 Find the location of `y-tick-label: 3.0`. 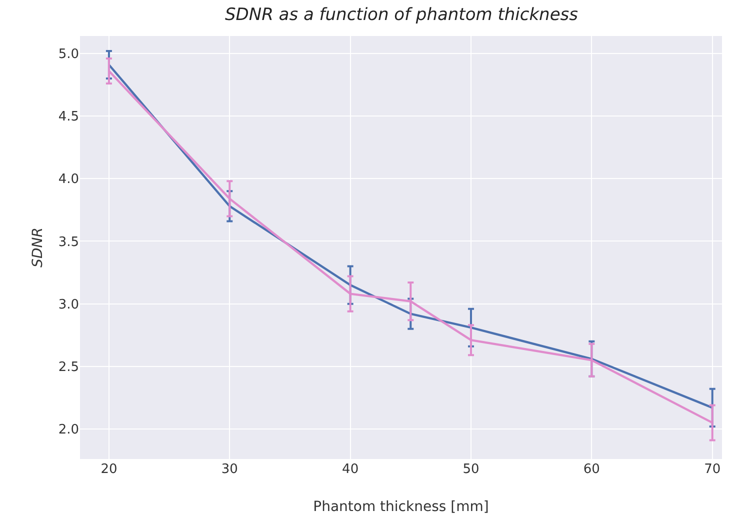

y-tick-label: 3.0 is located at coordinates (68, 304).